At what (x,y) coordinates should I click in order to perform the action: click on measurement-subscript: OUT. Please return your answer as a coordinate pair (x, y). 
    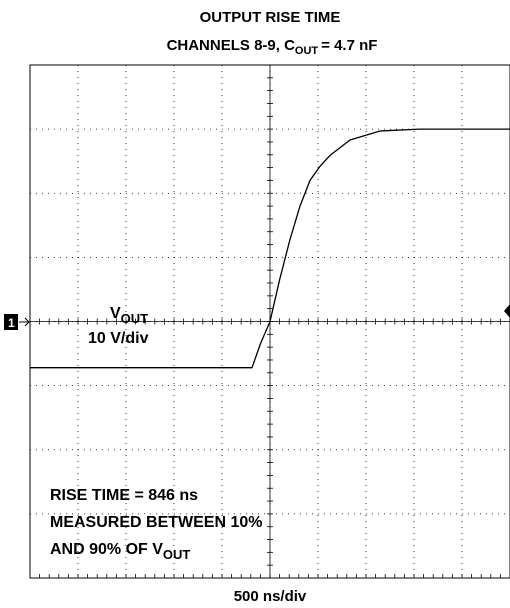
    Looking at the image, I should click on (177, 554).